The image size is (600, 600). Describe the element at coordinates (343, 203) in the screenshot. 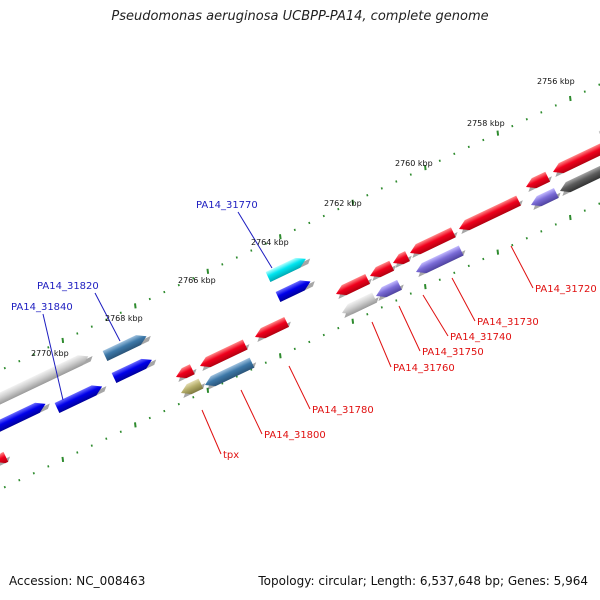

I see `tick-label-2762: 2762 kbp` at that location.